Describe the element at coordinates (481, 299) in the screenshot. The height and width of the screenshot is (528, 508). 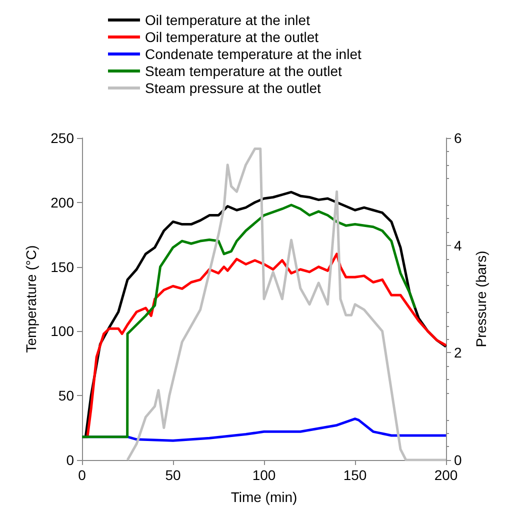
I see `y2-axis-title: Pressure (bars)` at that location.